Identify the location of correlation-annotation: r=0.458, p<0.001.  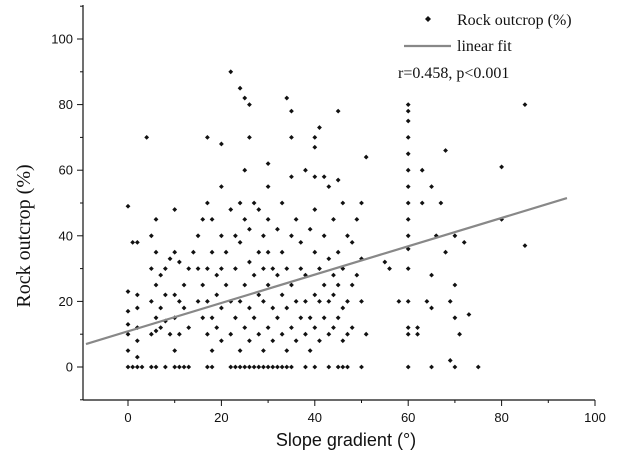
(453, 73).